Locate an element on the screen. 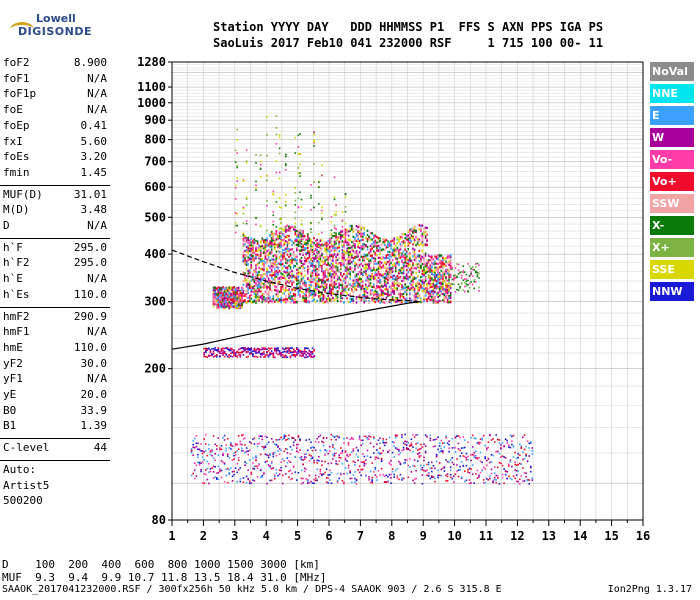 The width and height of the screenshot is (700, 600). echo-cluster is located at coordinates (259, 353).